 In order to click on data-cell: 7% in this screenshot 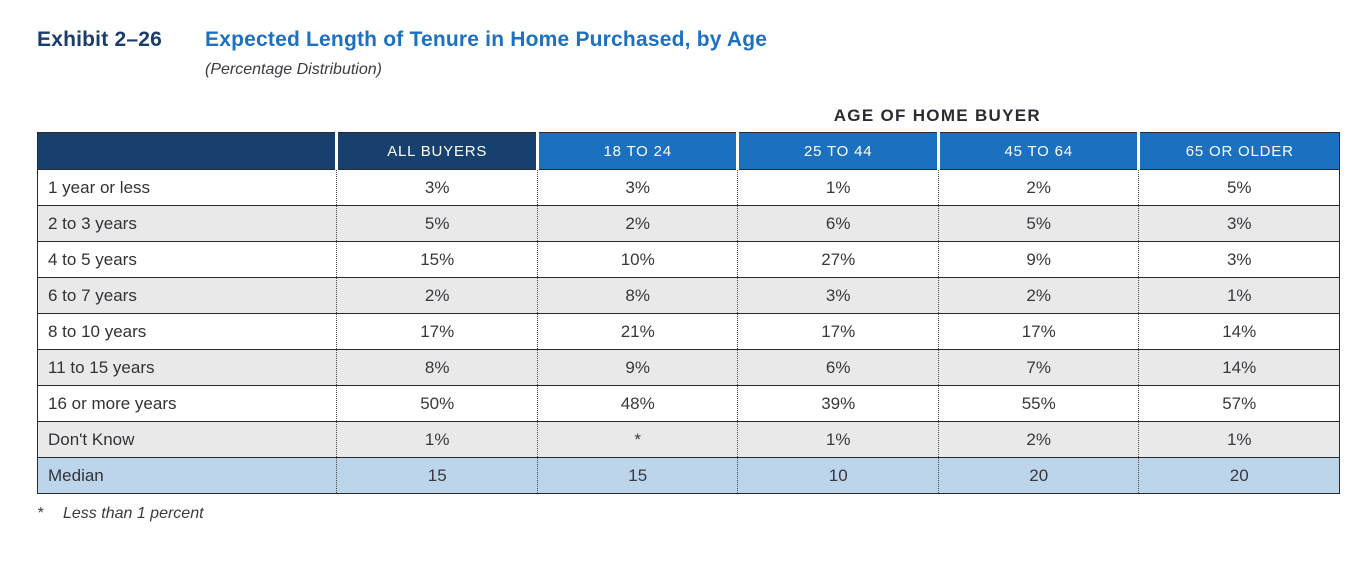, I will do `click(1038, 367)`.